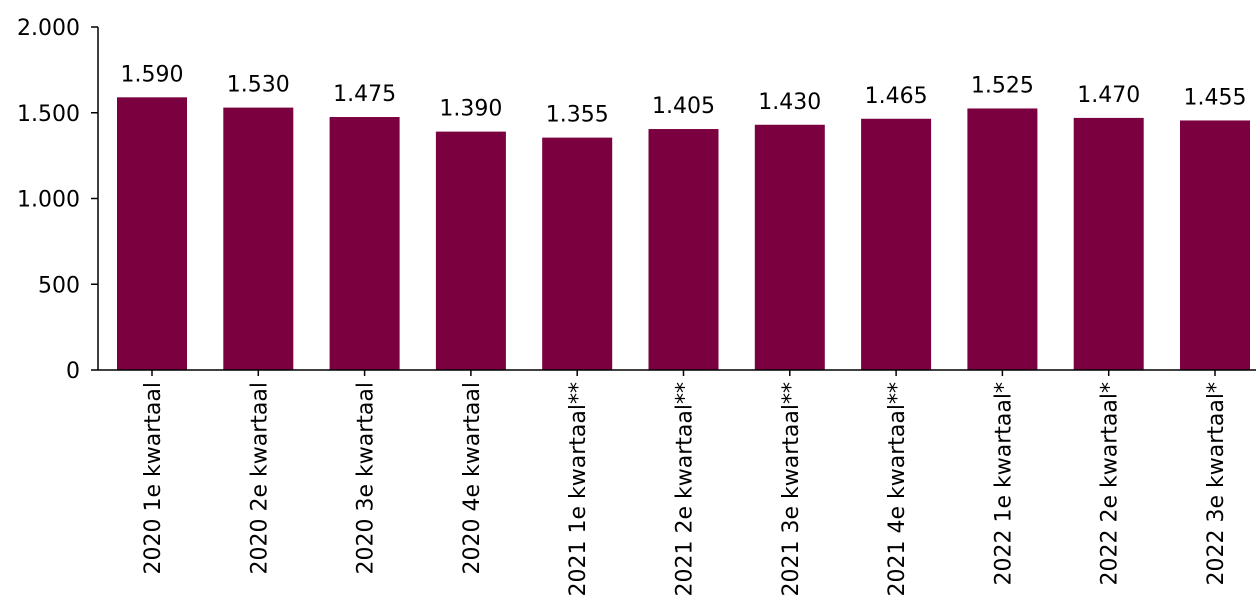 The height and width of the screenshot is (609, 1256). What do you see at coordinates (685, 489) in the screenshot?
I see `x-tick-label: 2021 2e kwartaal**` at bounding box center [685, 489].